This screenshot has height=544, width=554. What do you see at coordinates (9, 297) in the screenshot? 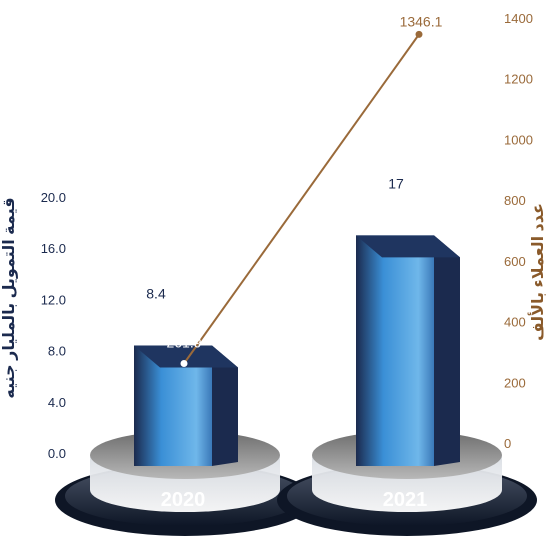
I see `left-axis-title: قيمة التمويل بالمليار جنيه` at bounding box center [9, 297].